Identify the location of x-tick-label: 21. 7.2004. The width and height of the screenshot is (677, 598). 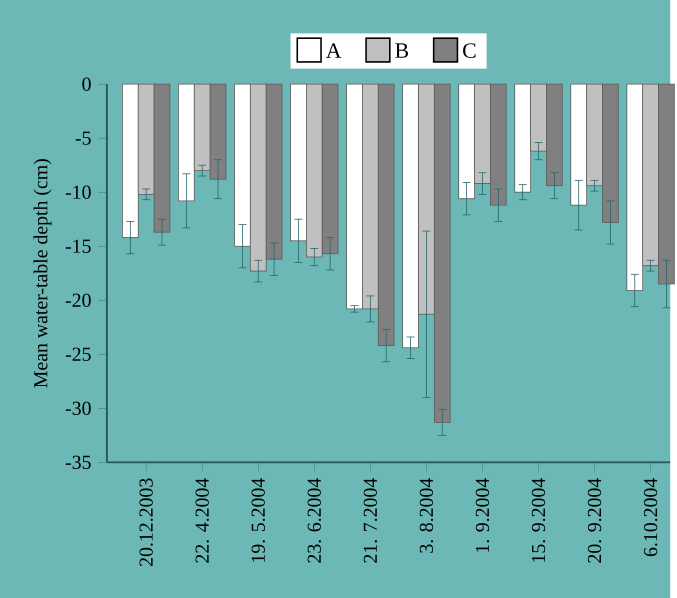
(371, 520).